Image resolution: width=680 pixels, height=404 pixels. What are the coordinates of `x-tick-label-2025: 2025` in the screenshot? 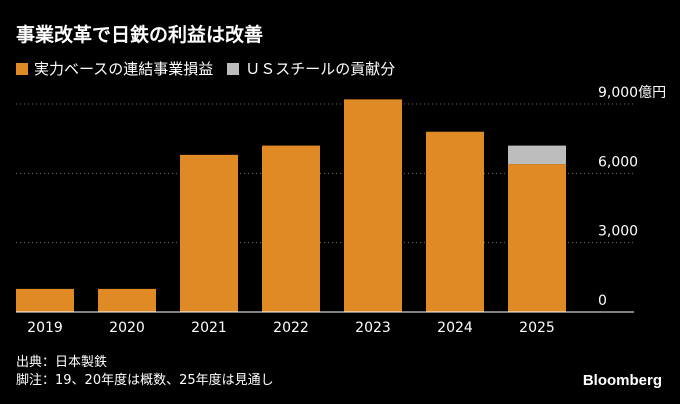 It's located at (537, 328).